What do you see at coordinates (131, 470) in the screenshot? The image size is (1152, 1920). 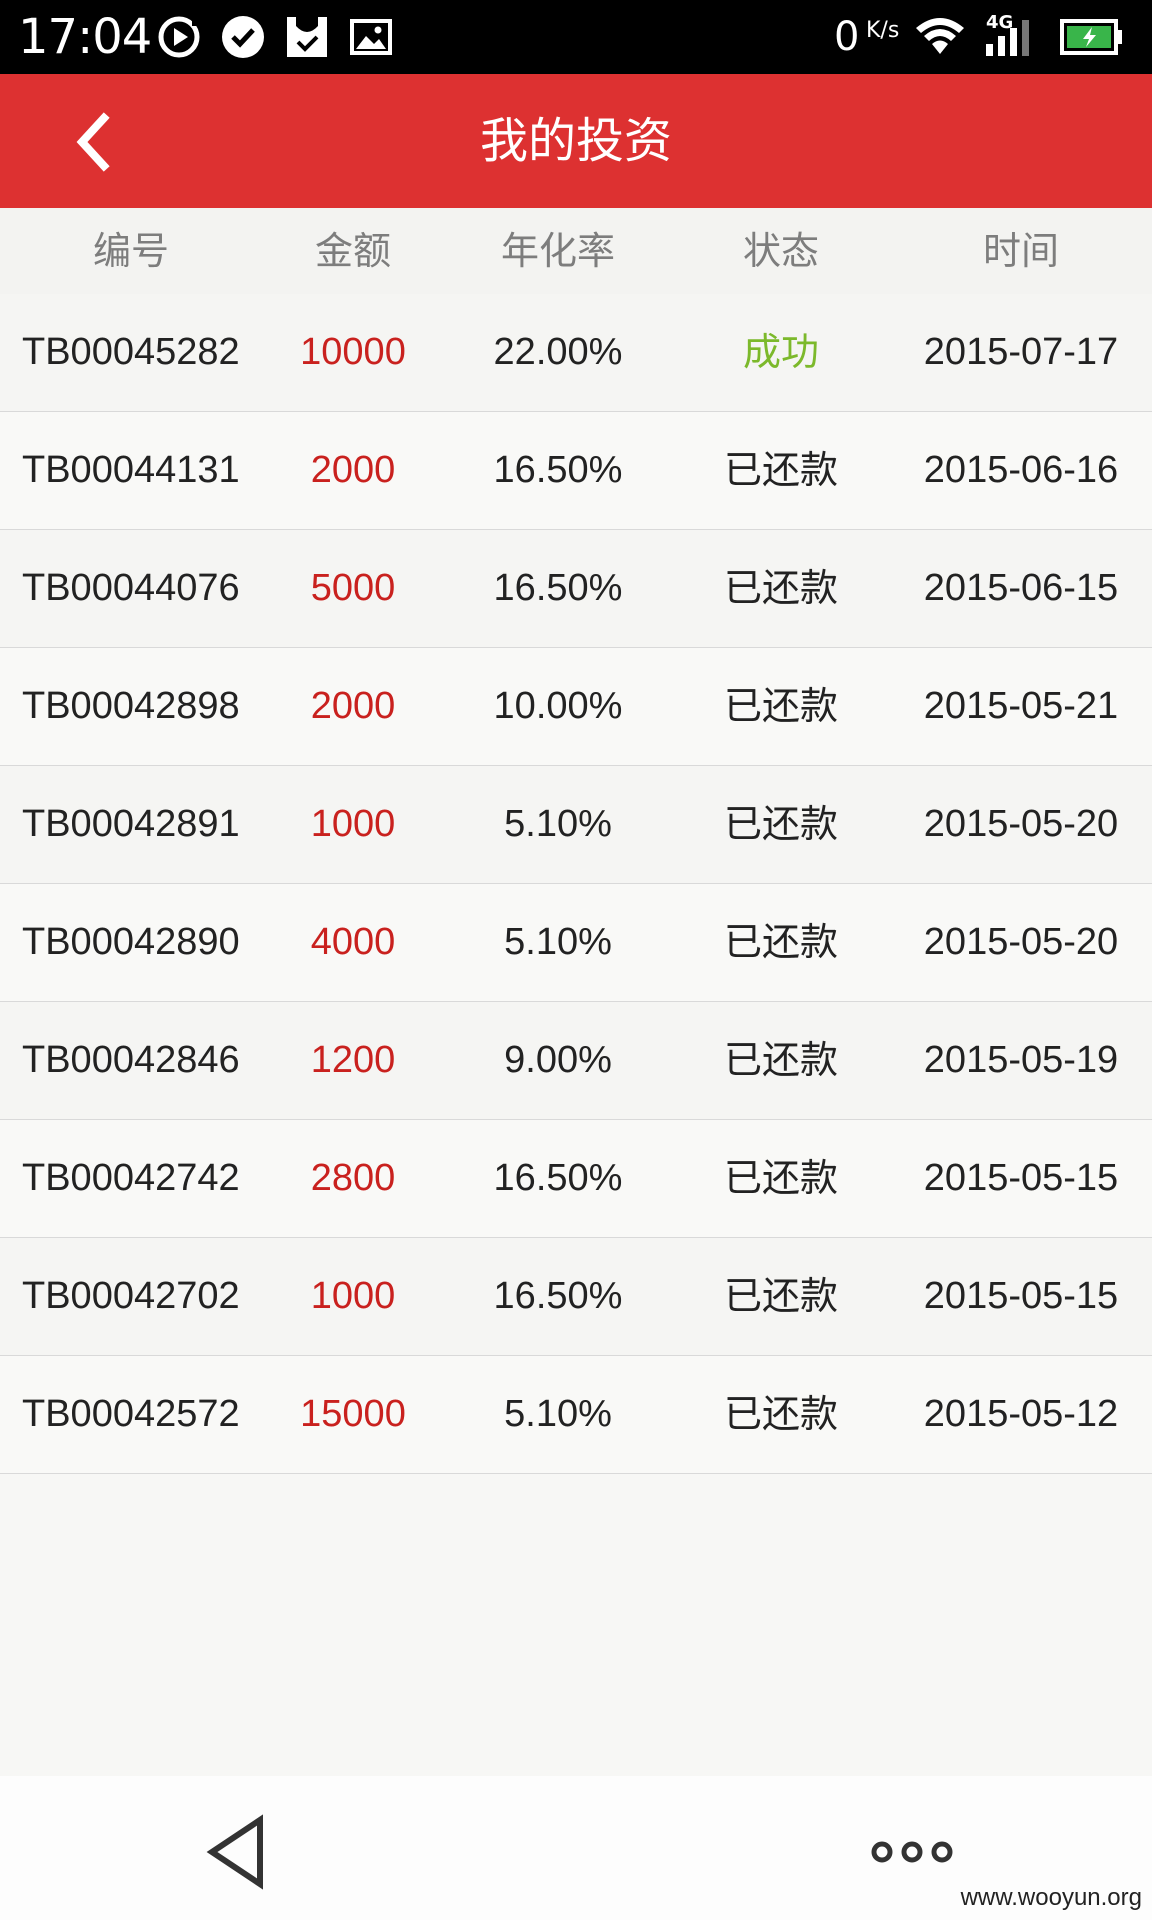 I see `row-id: TB00044131` at bounding box center [131, 470].